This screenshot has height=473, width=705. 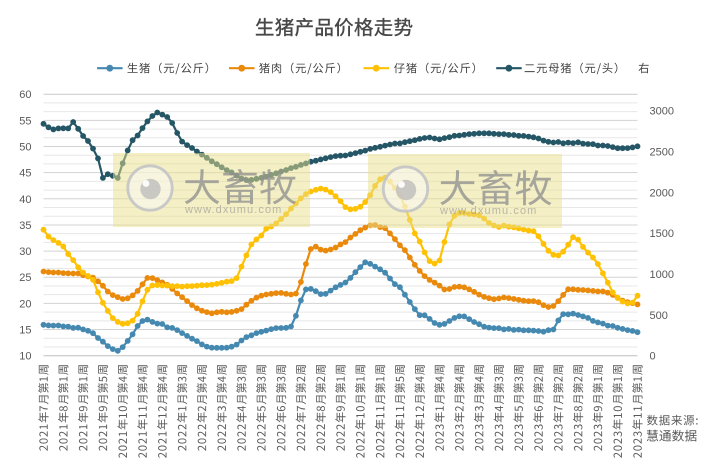 What do you see at coordinates (662, 112) in the screenshot?
I see `svg-text: 3000` at bounding box center [662, 112].